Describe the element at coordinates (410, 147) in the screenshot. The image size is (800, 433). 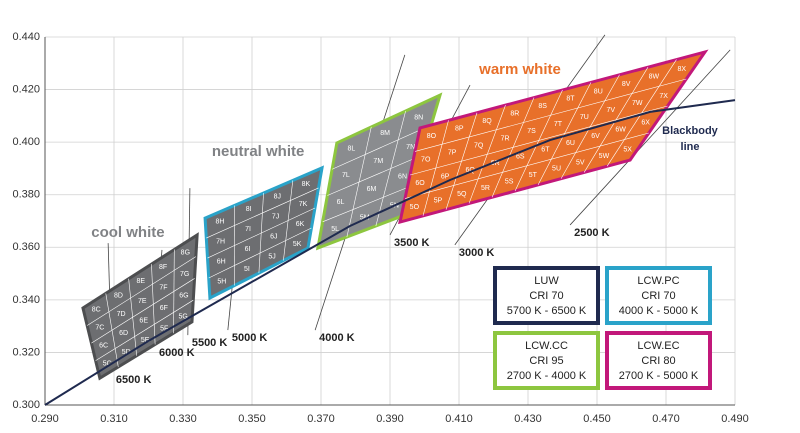
I see `bin-label: 7N` at that location.